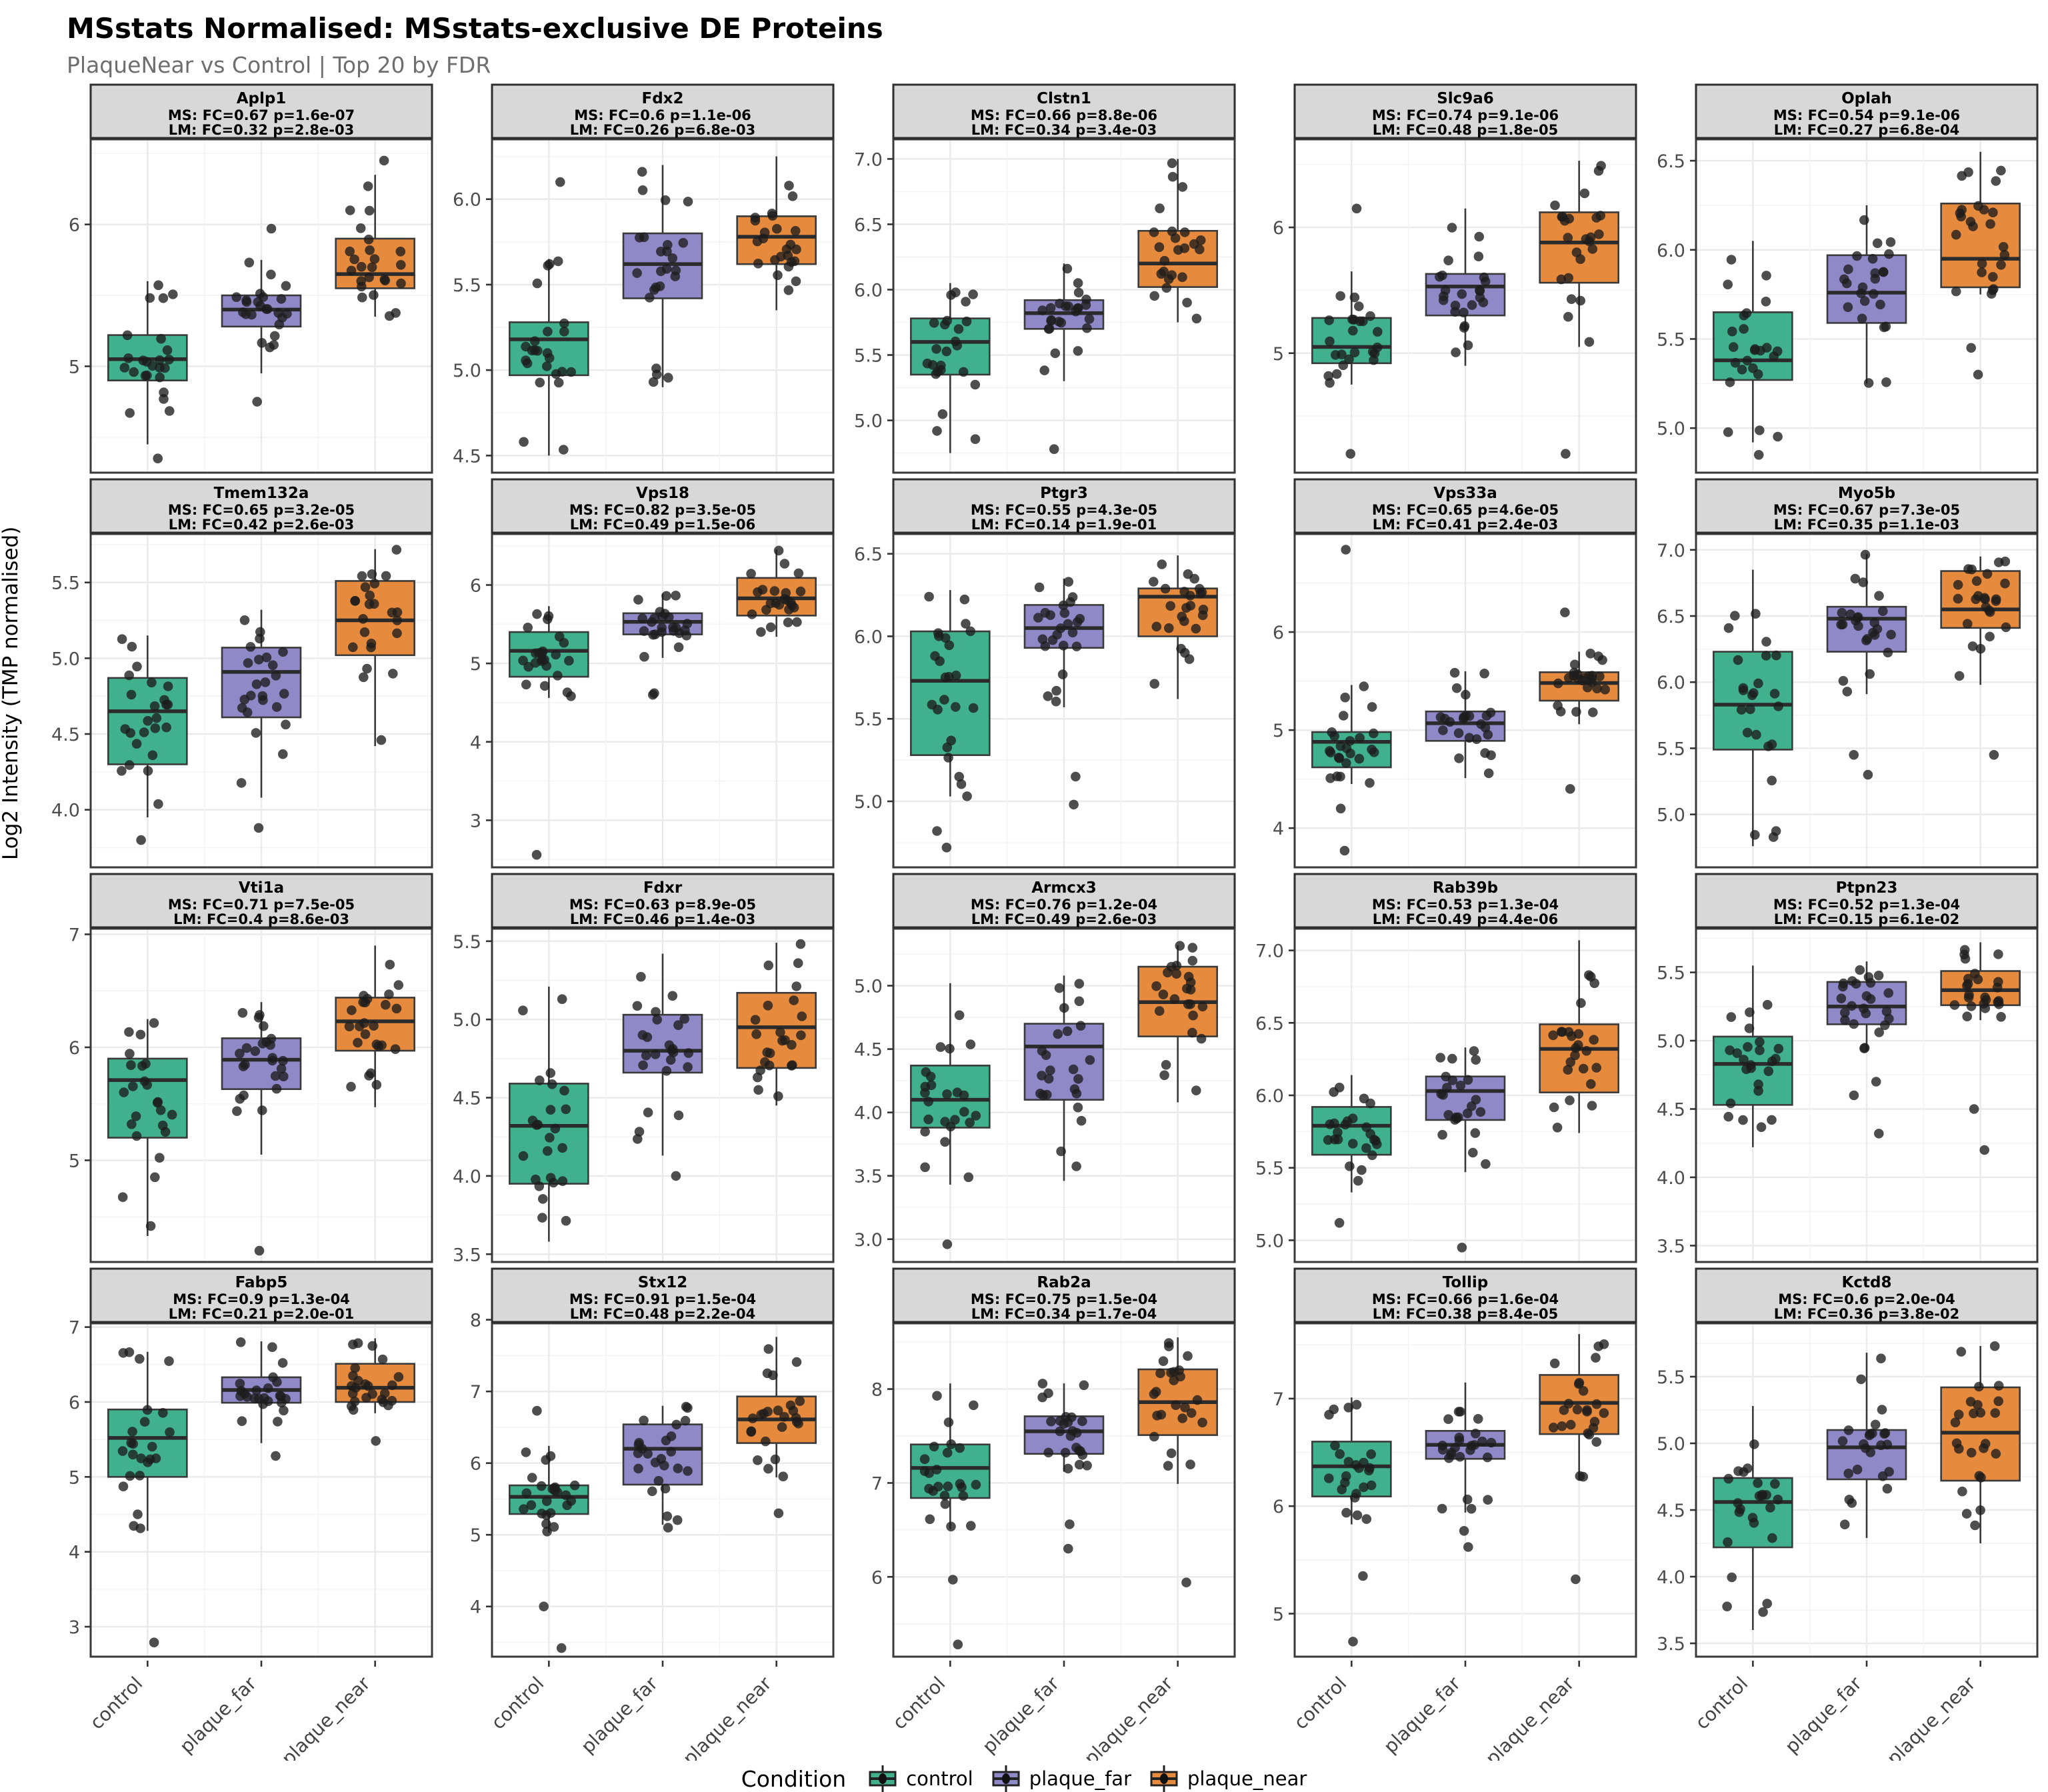 The height and width of the screenshot is (1792, 2048). Describe the element at coordinates (1867, 1282) in the screenshot. I see `facet-gene-name: Kctd8` at that location.